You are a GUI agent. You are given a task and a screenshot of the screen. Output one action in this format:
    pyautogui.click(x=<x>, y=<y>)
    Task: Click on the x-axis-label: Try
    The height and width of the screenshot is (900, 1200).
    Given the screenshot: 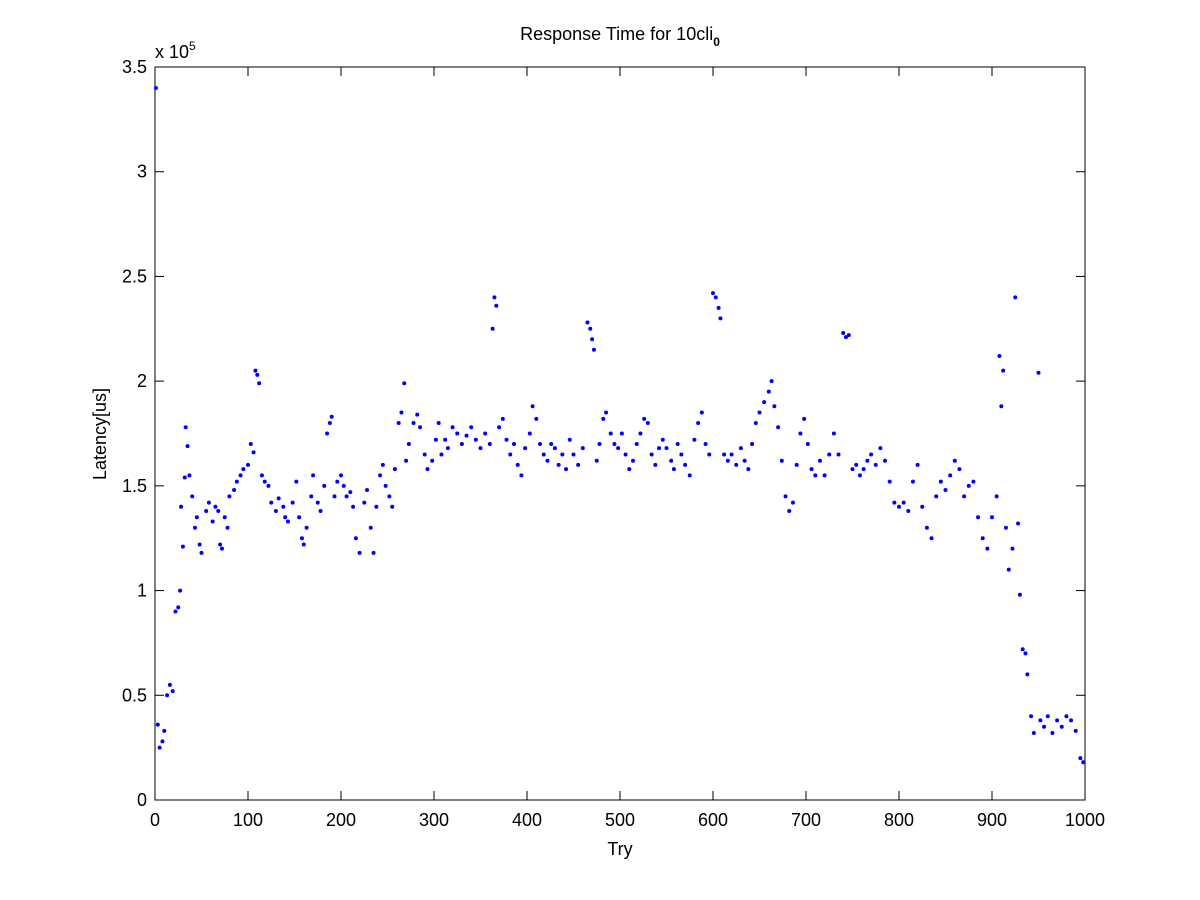 What is the action you would take?
    pyautogui.click(x=619, y=849)
    